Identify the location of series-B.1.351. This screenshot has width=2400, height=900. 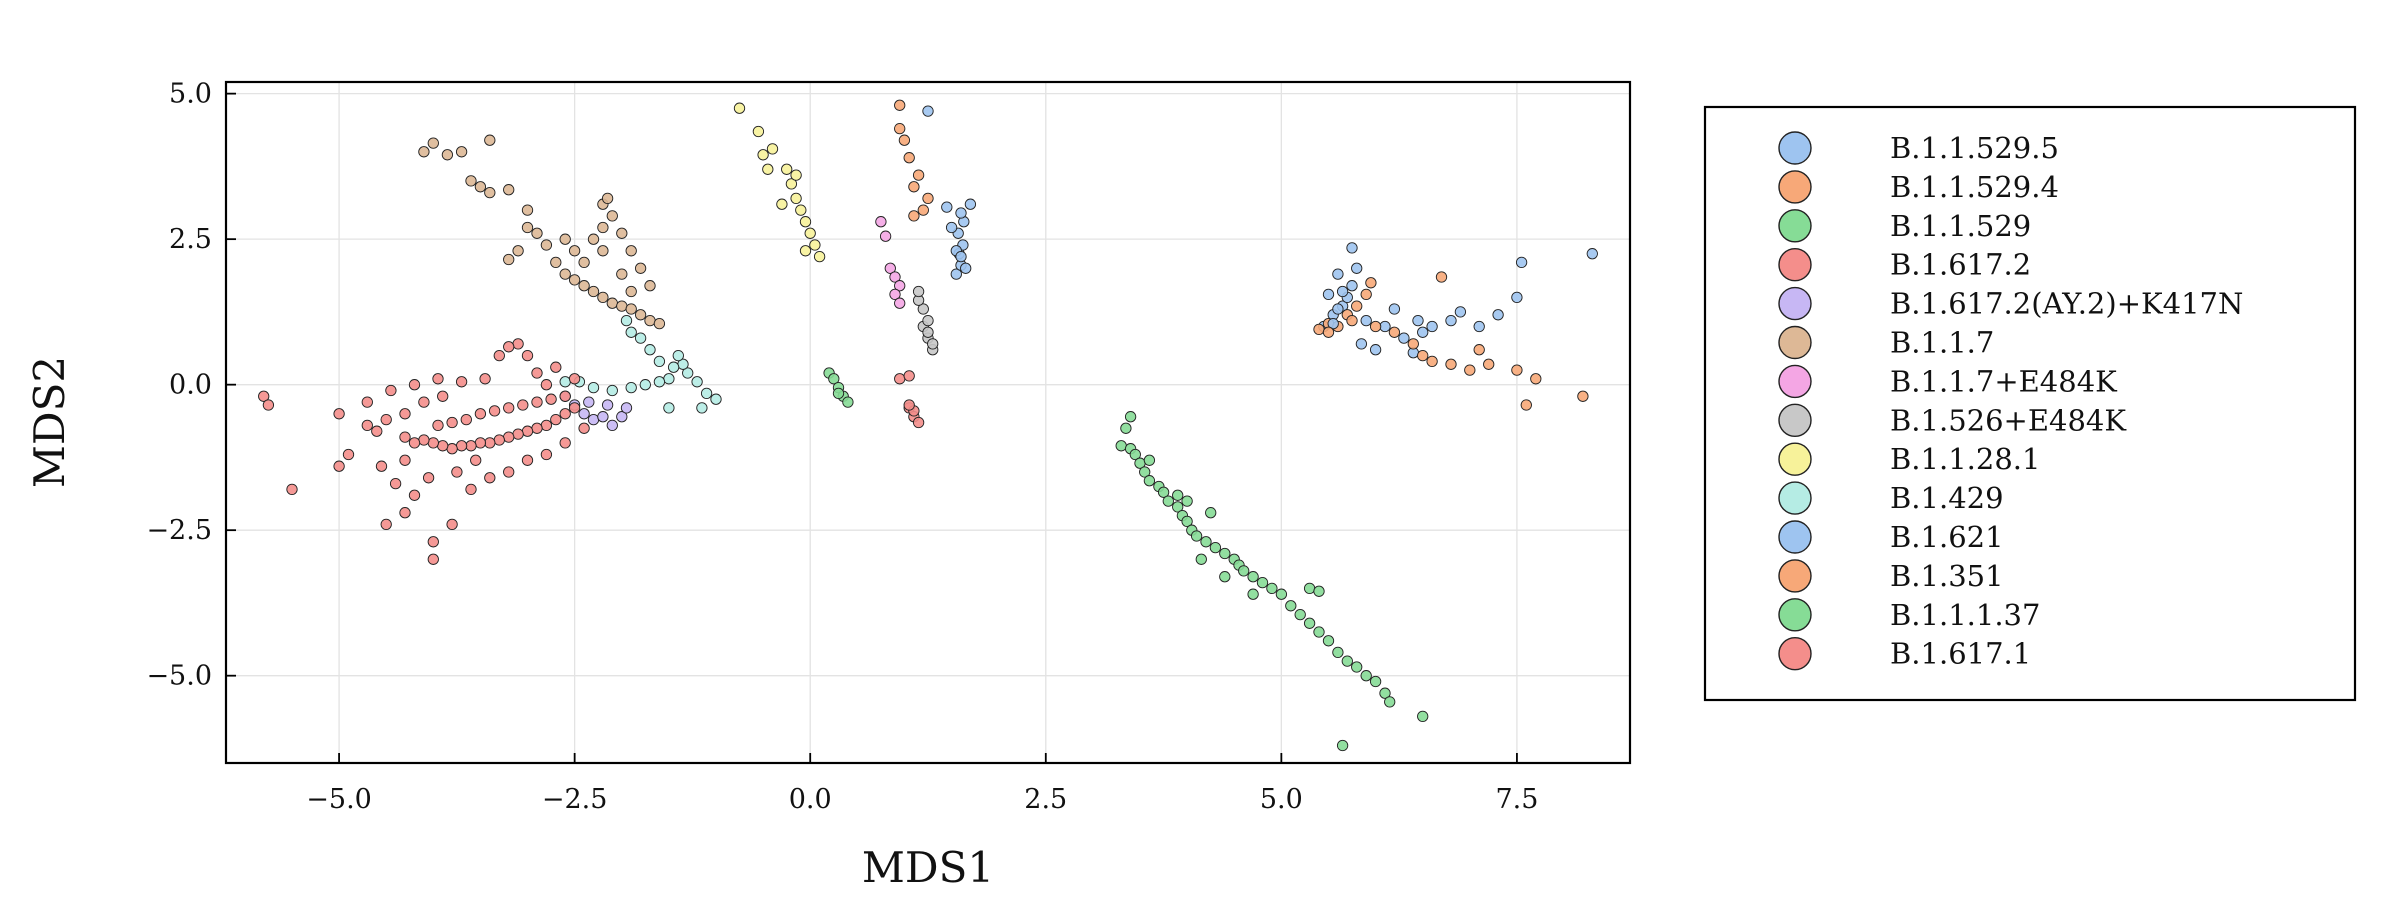
(1375, 338).